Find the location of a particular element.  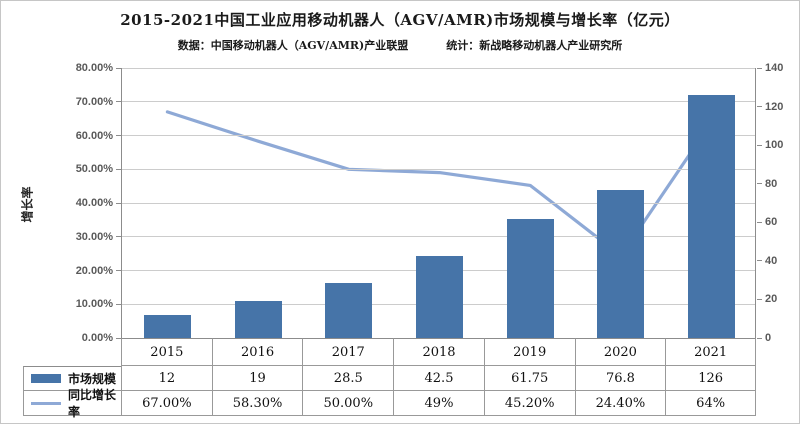

bar-legend-swatch is located at coordinates (46, 378).